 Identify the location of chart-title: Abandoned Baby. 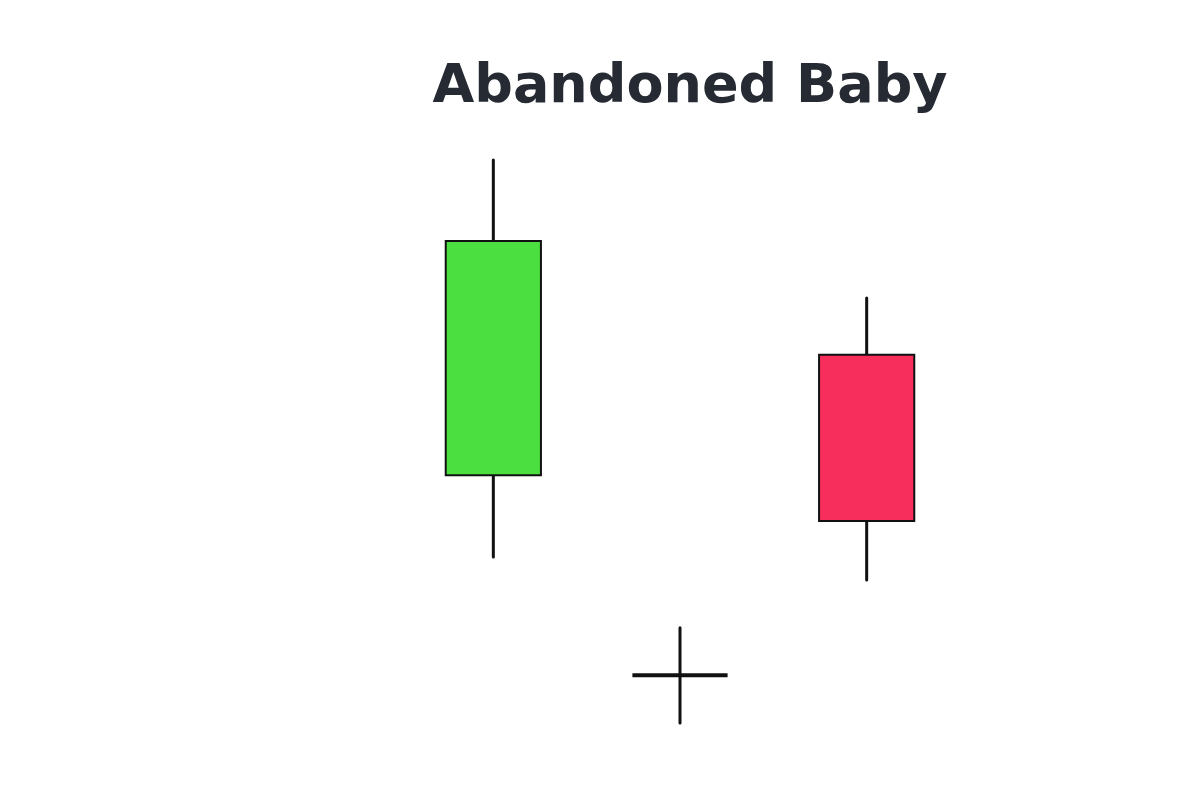
(690, 83).